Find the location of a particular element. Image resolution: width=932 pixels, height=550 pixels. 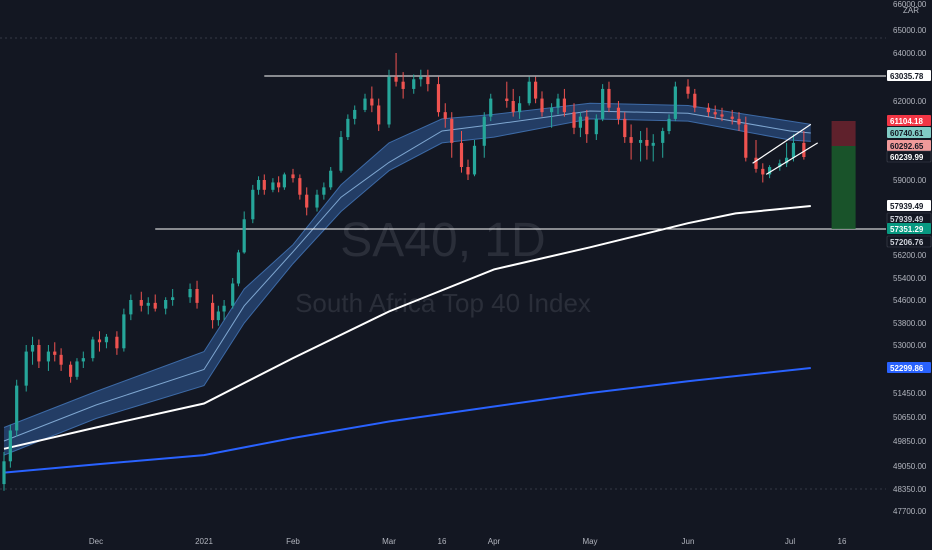

price-tag-label: 60239.99 is located at coordinates (907, 157).